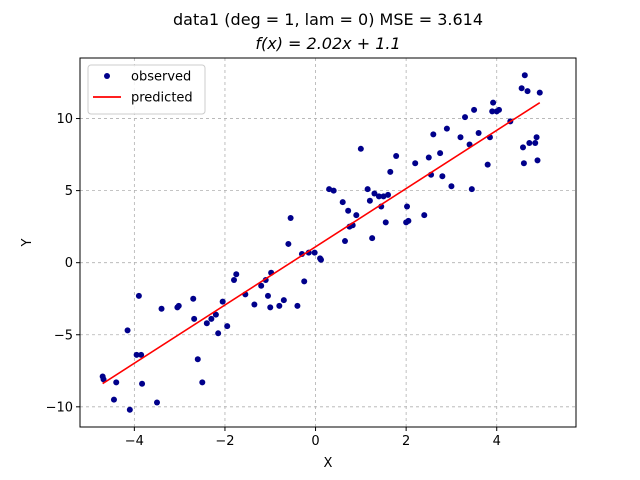 Image resolution: width=640 pixels, height=480 pixels. Describe the element at coordinates (328, 463) in the screenshot. I see `x-axis-label: X` at that location.